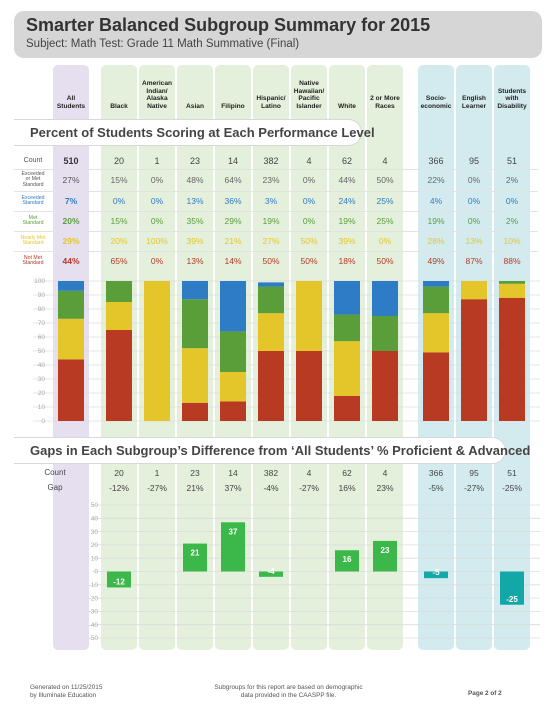 The width and height of the screenshot is (556, 720). What do you see at coordinates (42, 323) in the screenshot?
I see `stack-y-tick: 70` at bounding box center [42, 323].